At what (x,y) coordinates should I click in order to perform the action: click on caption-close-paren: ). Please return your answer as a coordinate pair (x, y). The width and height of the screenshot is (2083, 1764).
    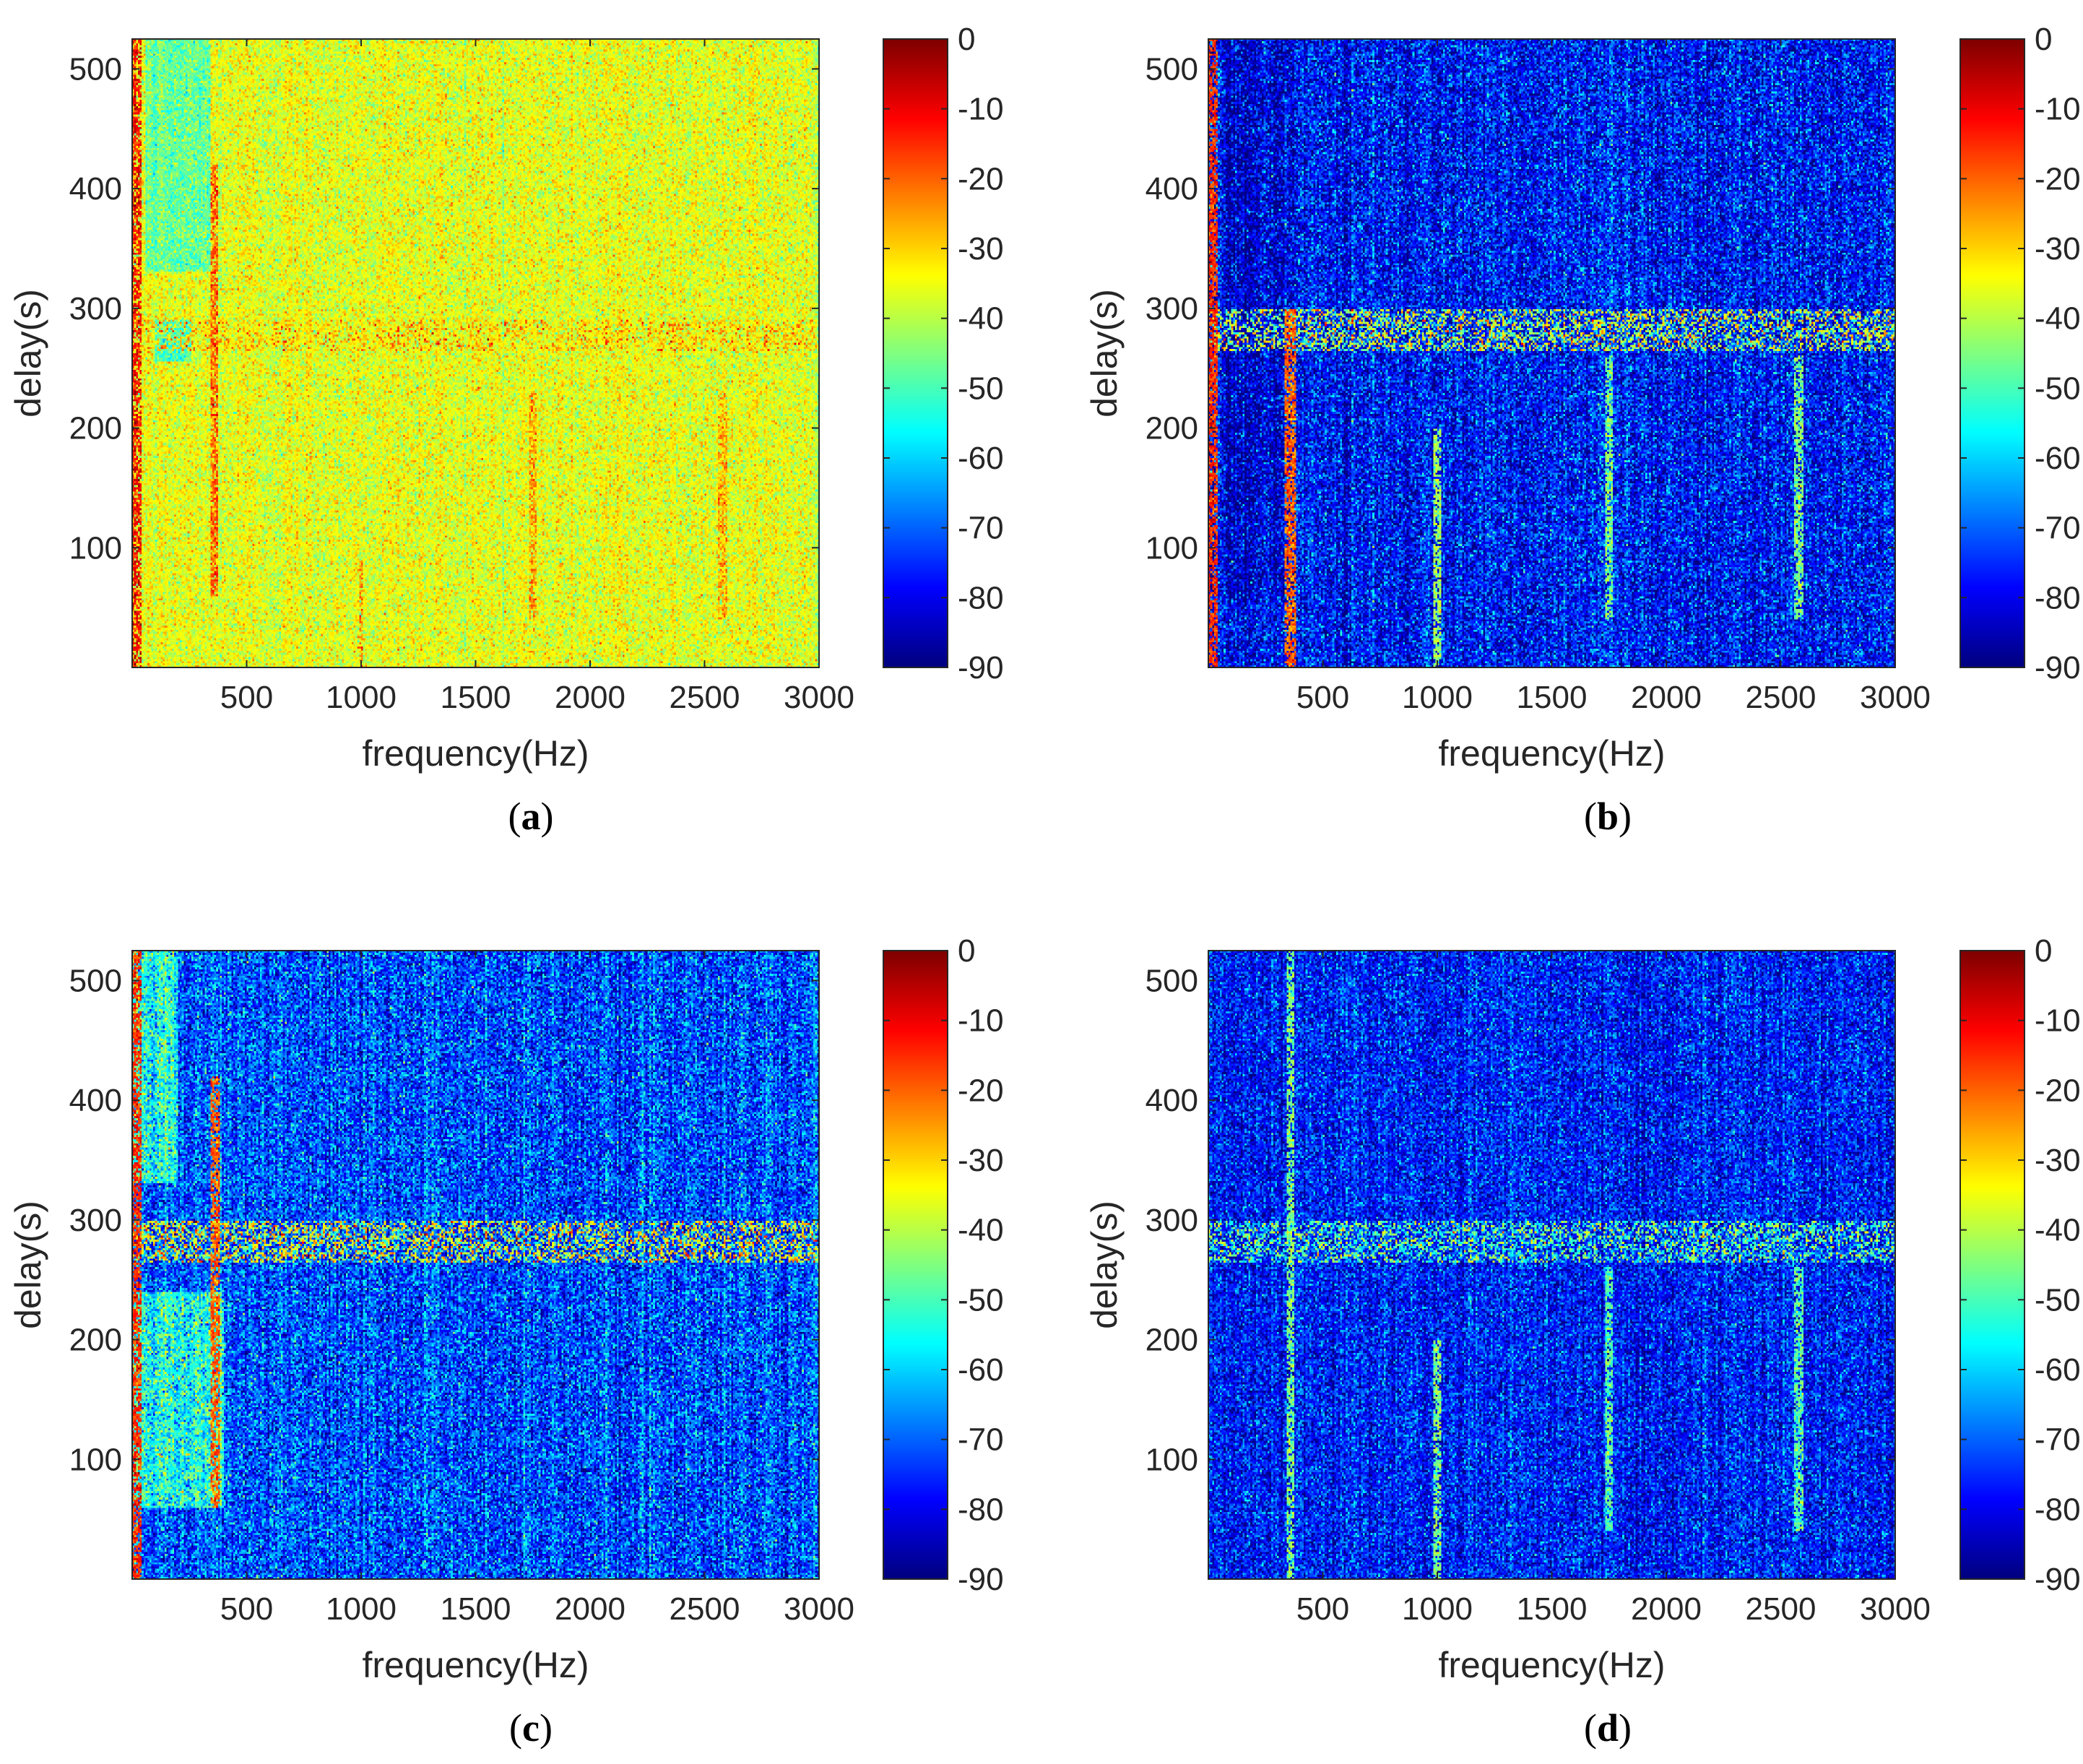
    Looking at the image, I should click on (1625, 816).